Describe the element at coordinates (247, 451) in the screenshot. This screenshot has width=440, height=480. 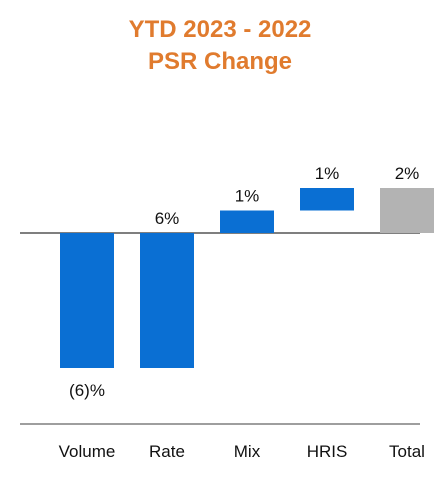
I see `category-label-mix: Mix` at that location.